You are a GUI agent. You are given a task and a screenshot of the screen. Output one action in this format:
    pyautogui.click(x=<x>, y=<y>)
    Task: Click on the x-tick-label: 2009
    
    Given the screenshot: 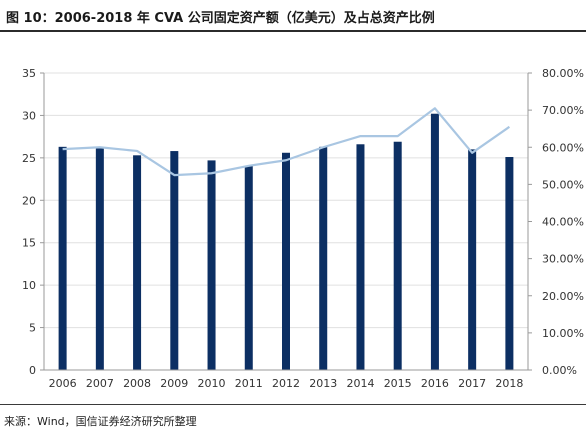 What is the action you would take?
    pyautogui.click(x=174, y=383)
    